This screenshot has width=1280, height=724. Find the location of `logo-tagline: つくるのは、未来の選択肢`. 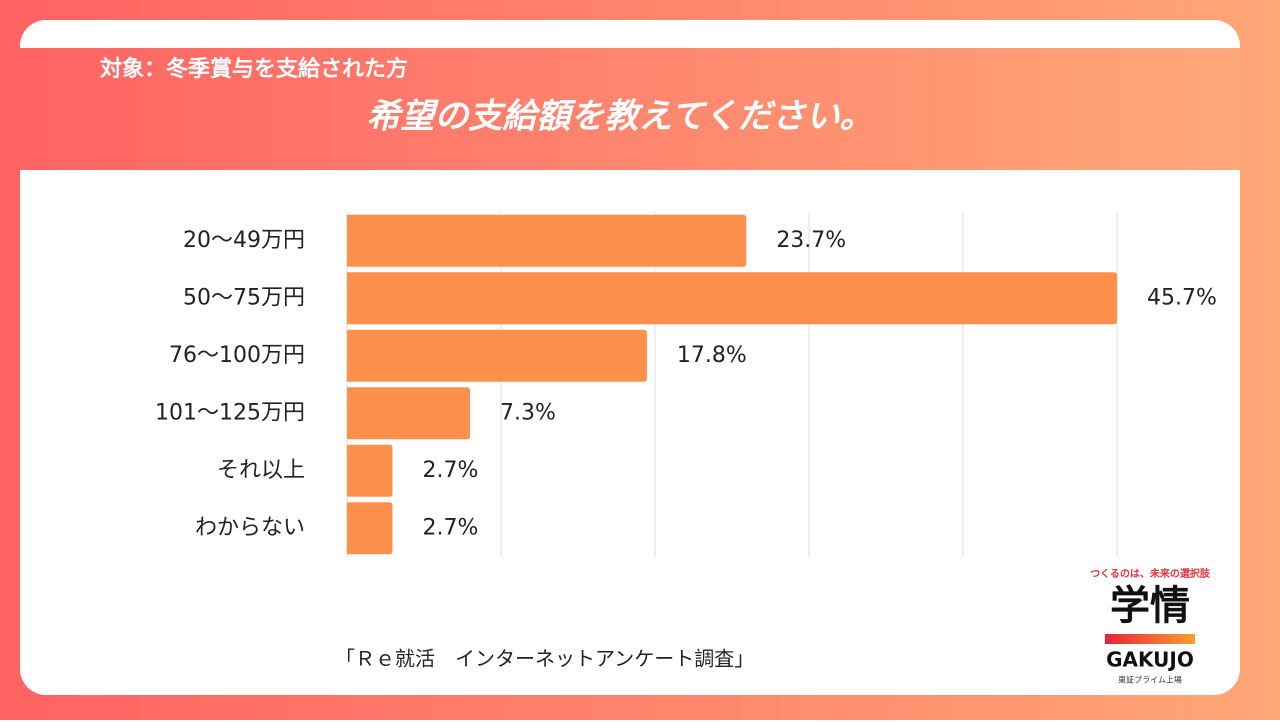

logo-tagline: つくるのは、未来の選択肢 is located at coordinates (1150, 573).